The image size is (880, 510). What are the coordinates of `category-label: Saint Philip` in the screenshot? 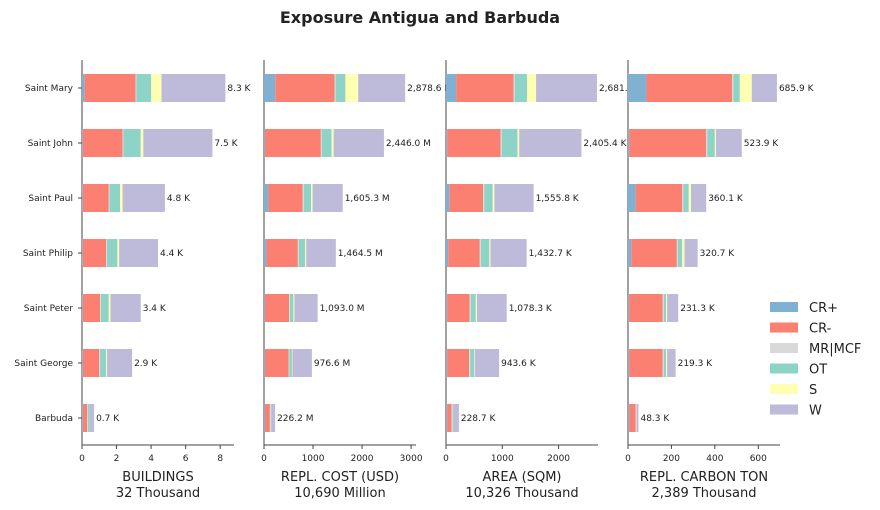 It's located at (48, 254).